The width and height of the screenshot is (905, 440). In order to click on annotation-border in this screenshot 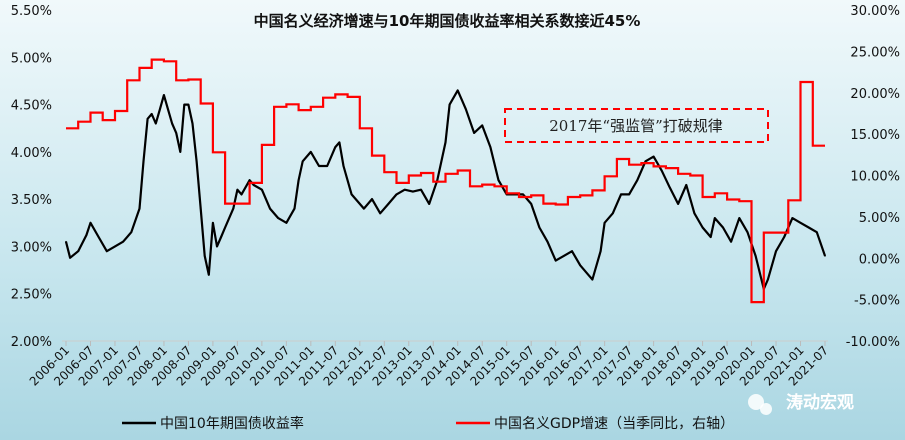, I will do `click(636, 125)`.